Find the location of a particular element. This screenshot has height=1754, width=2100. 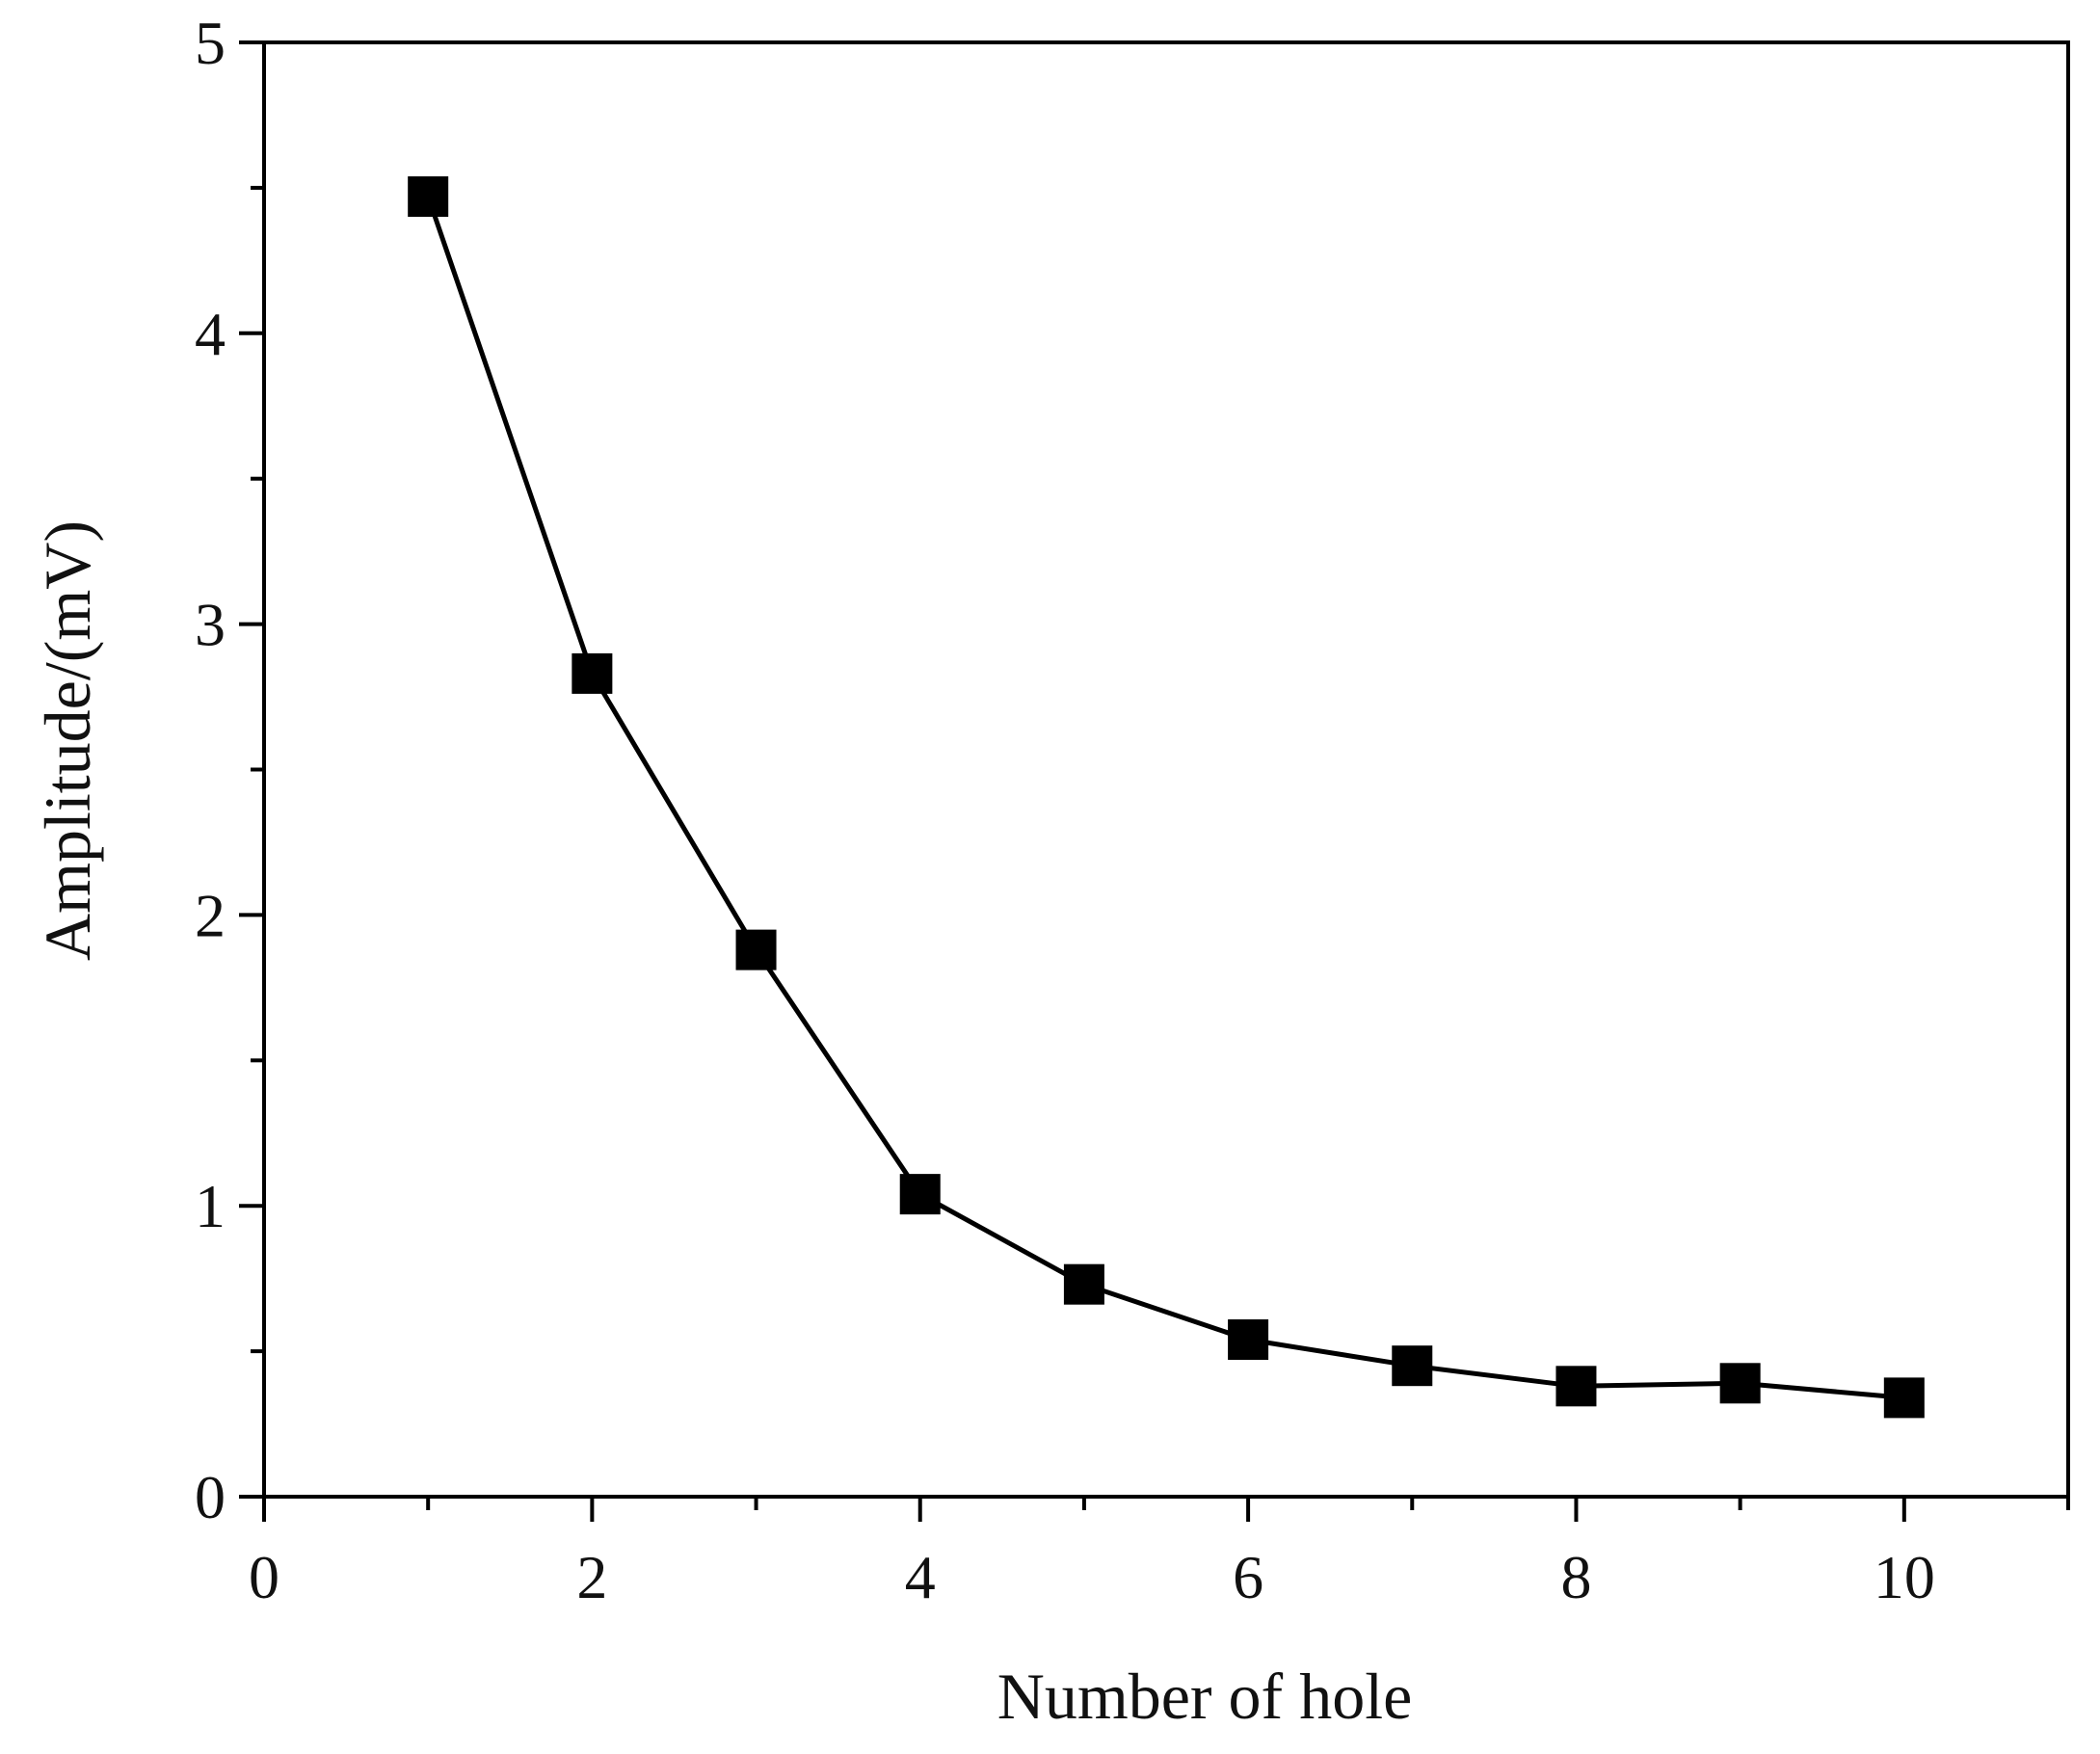

y-tick-label: 5 is located at coordinates (210, 43).